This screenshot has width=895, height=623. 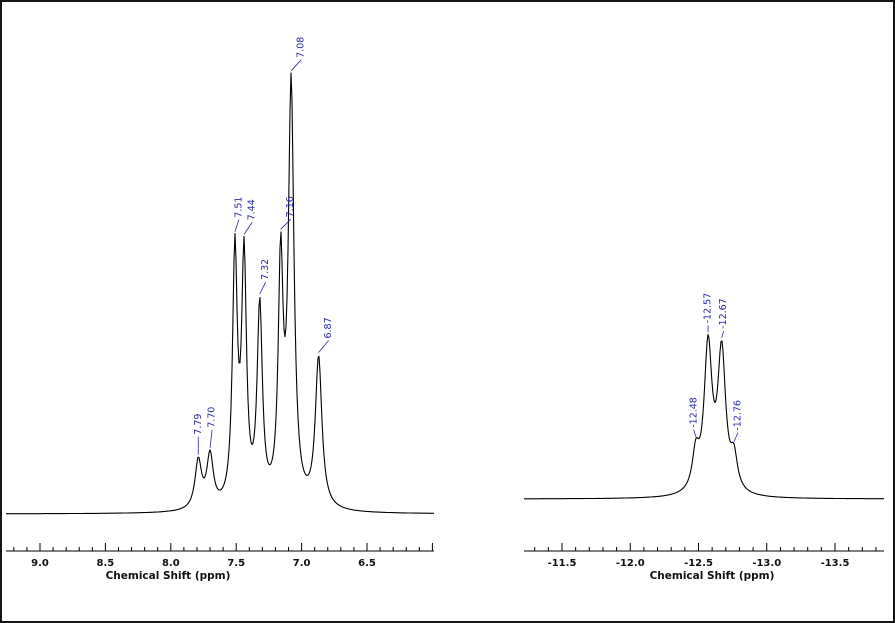 I want to click on tick-label: -13.5, so click(x=835, y=563).